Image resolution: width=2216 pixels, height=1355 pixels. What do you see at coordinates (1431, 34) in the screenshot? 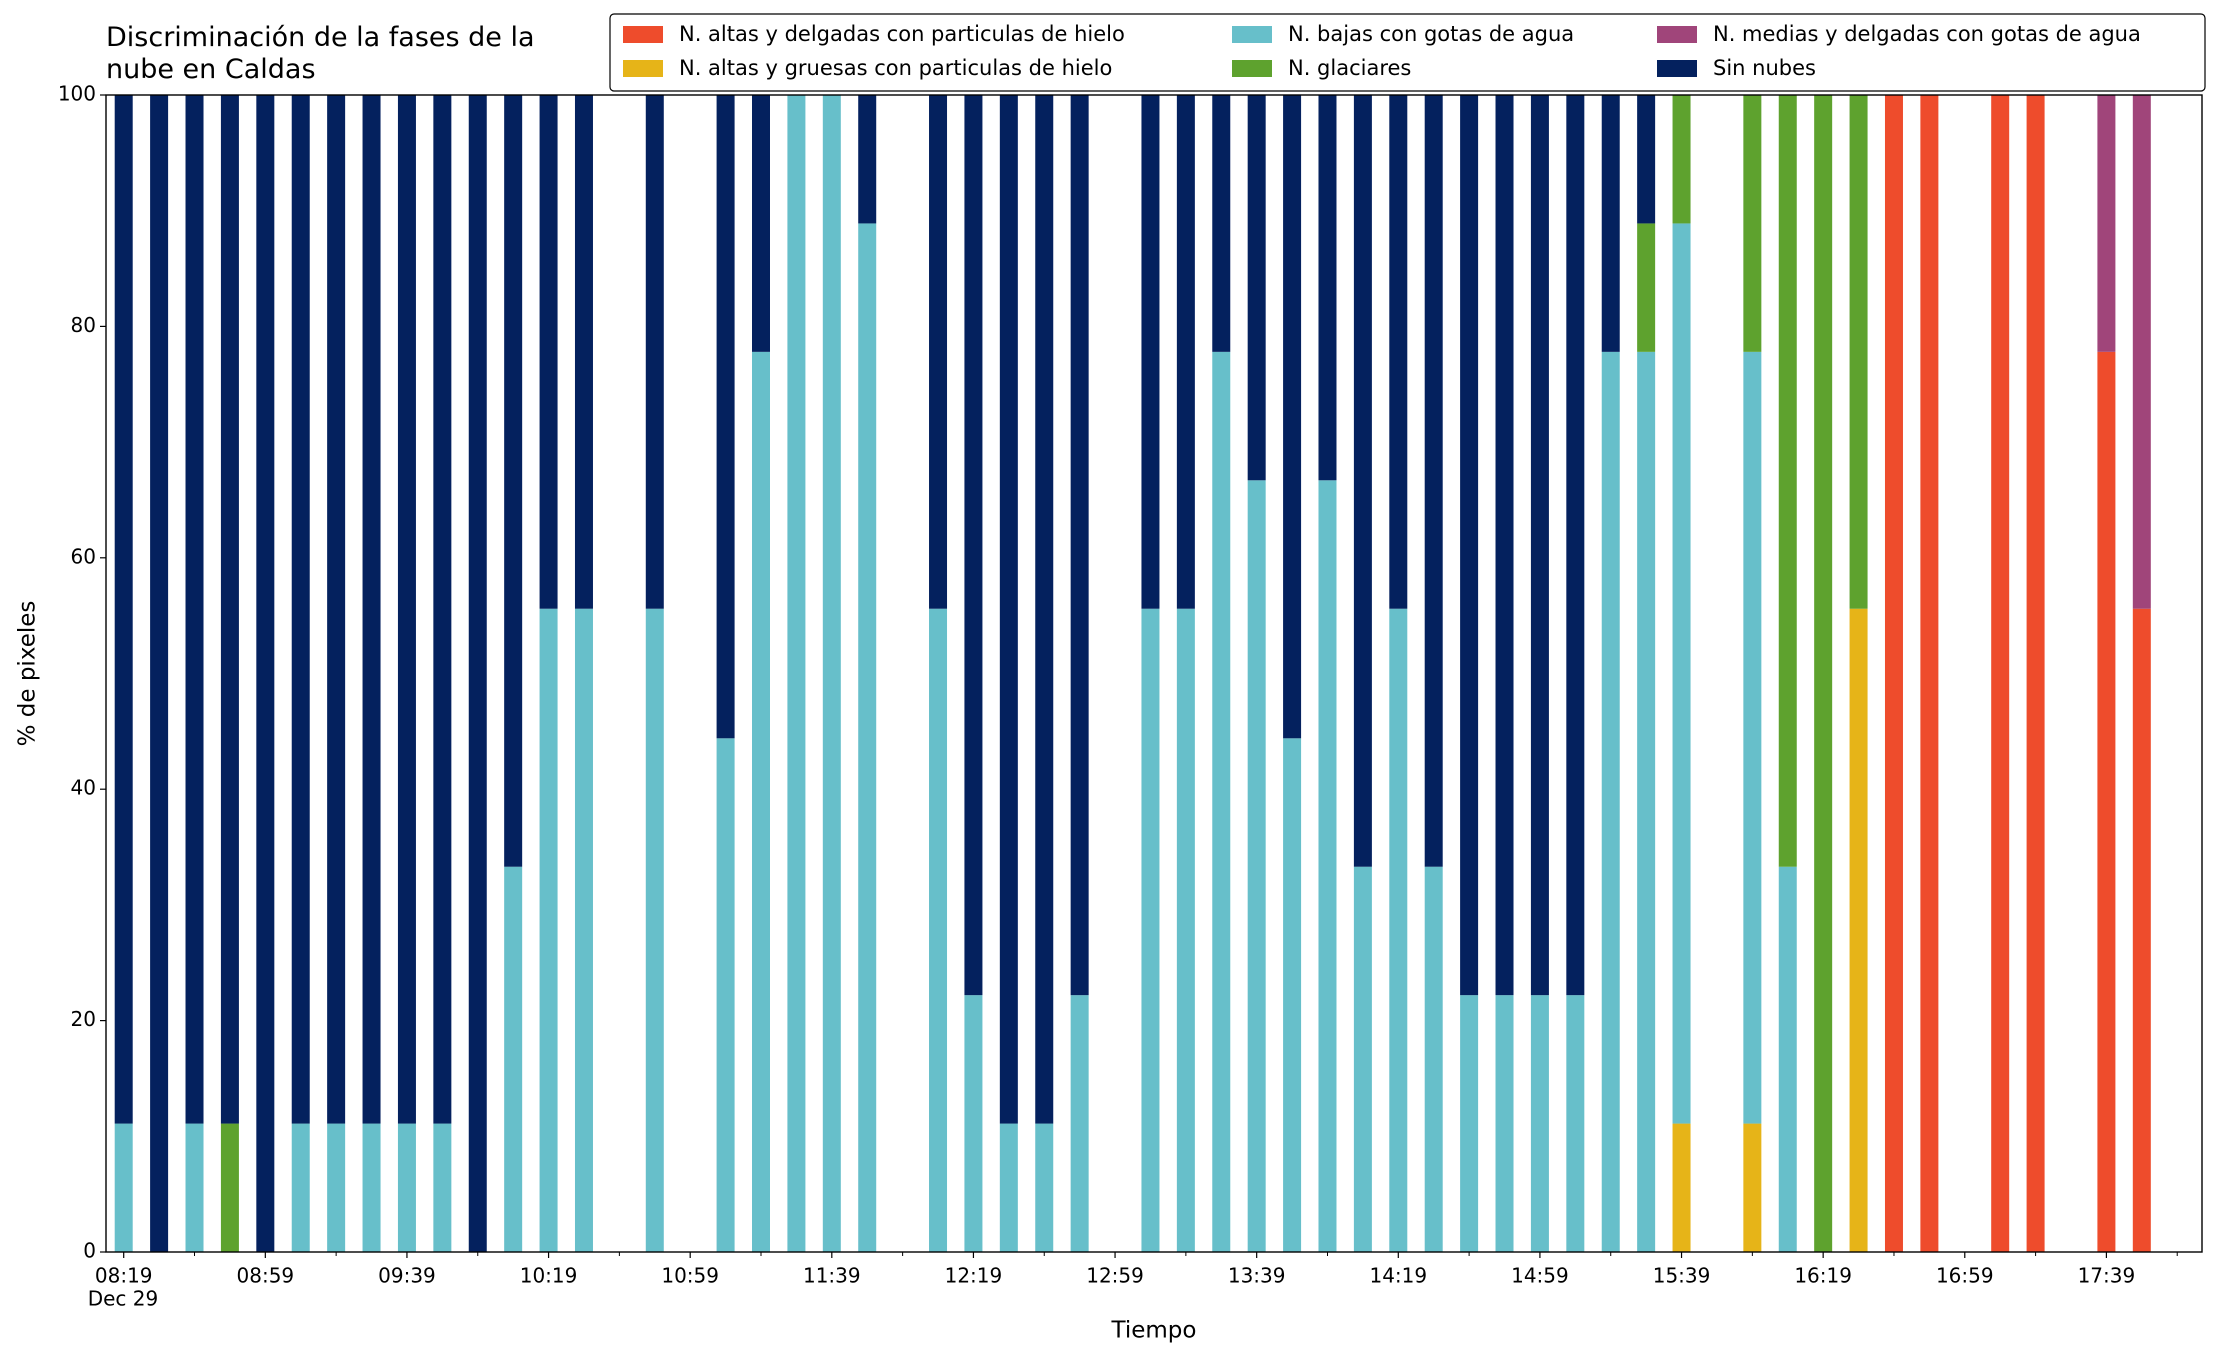
I see `legend-label: N. bajas con gotas de agua` at bounding box center [1431, 34].